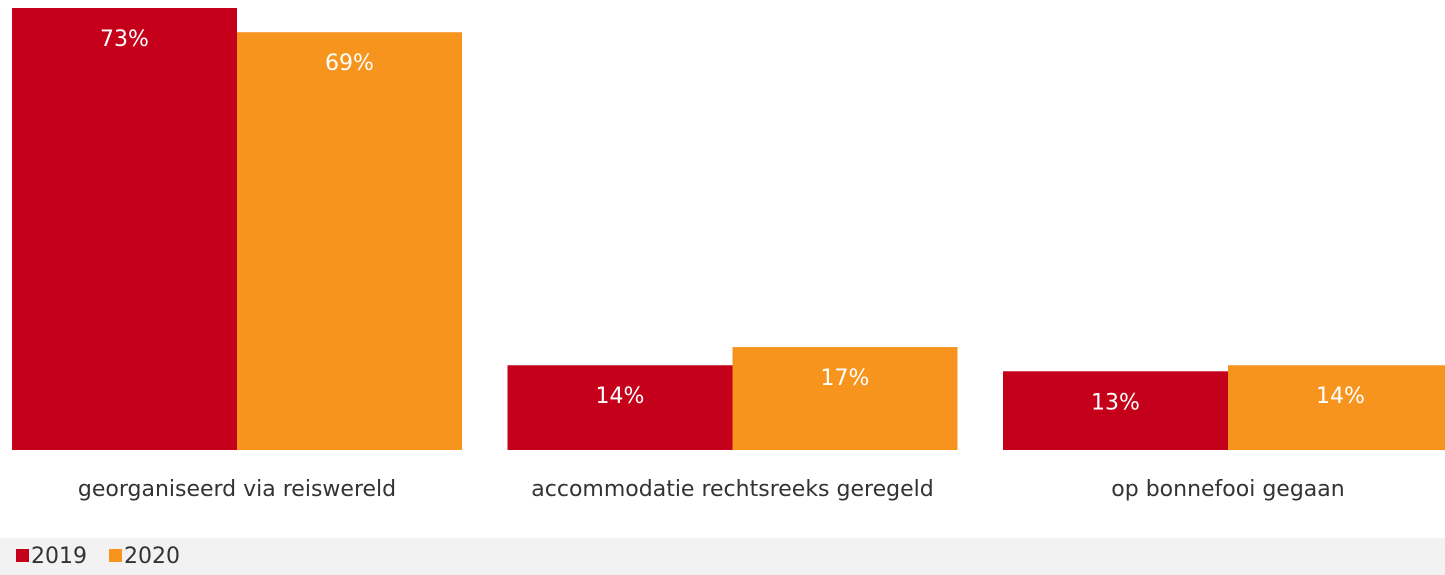  I want to click on x-tick-label: accommodatie rechtsreeks geregeld, so click(732, 489).